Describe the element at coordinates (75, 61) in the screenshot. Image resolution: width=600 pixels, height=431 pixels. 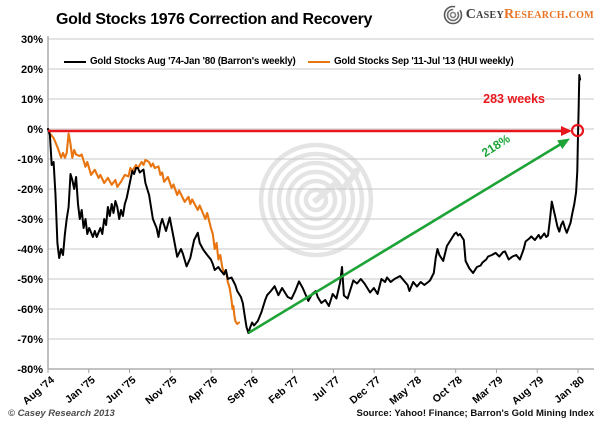
I see `legend-swatch-barrons` at that location.